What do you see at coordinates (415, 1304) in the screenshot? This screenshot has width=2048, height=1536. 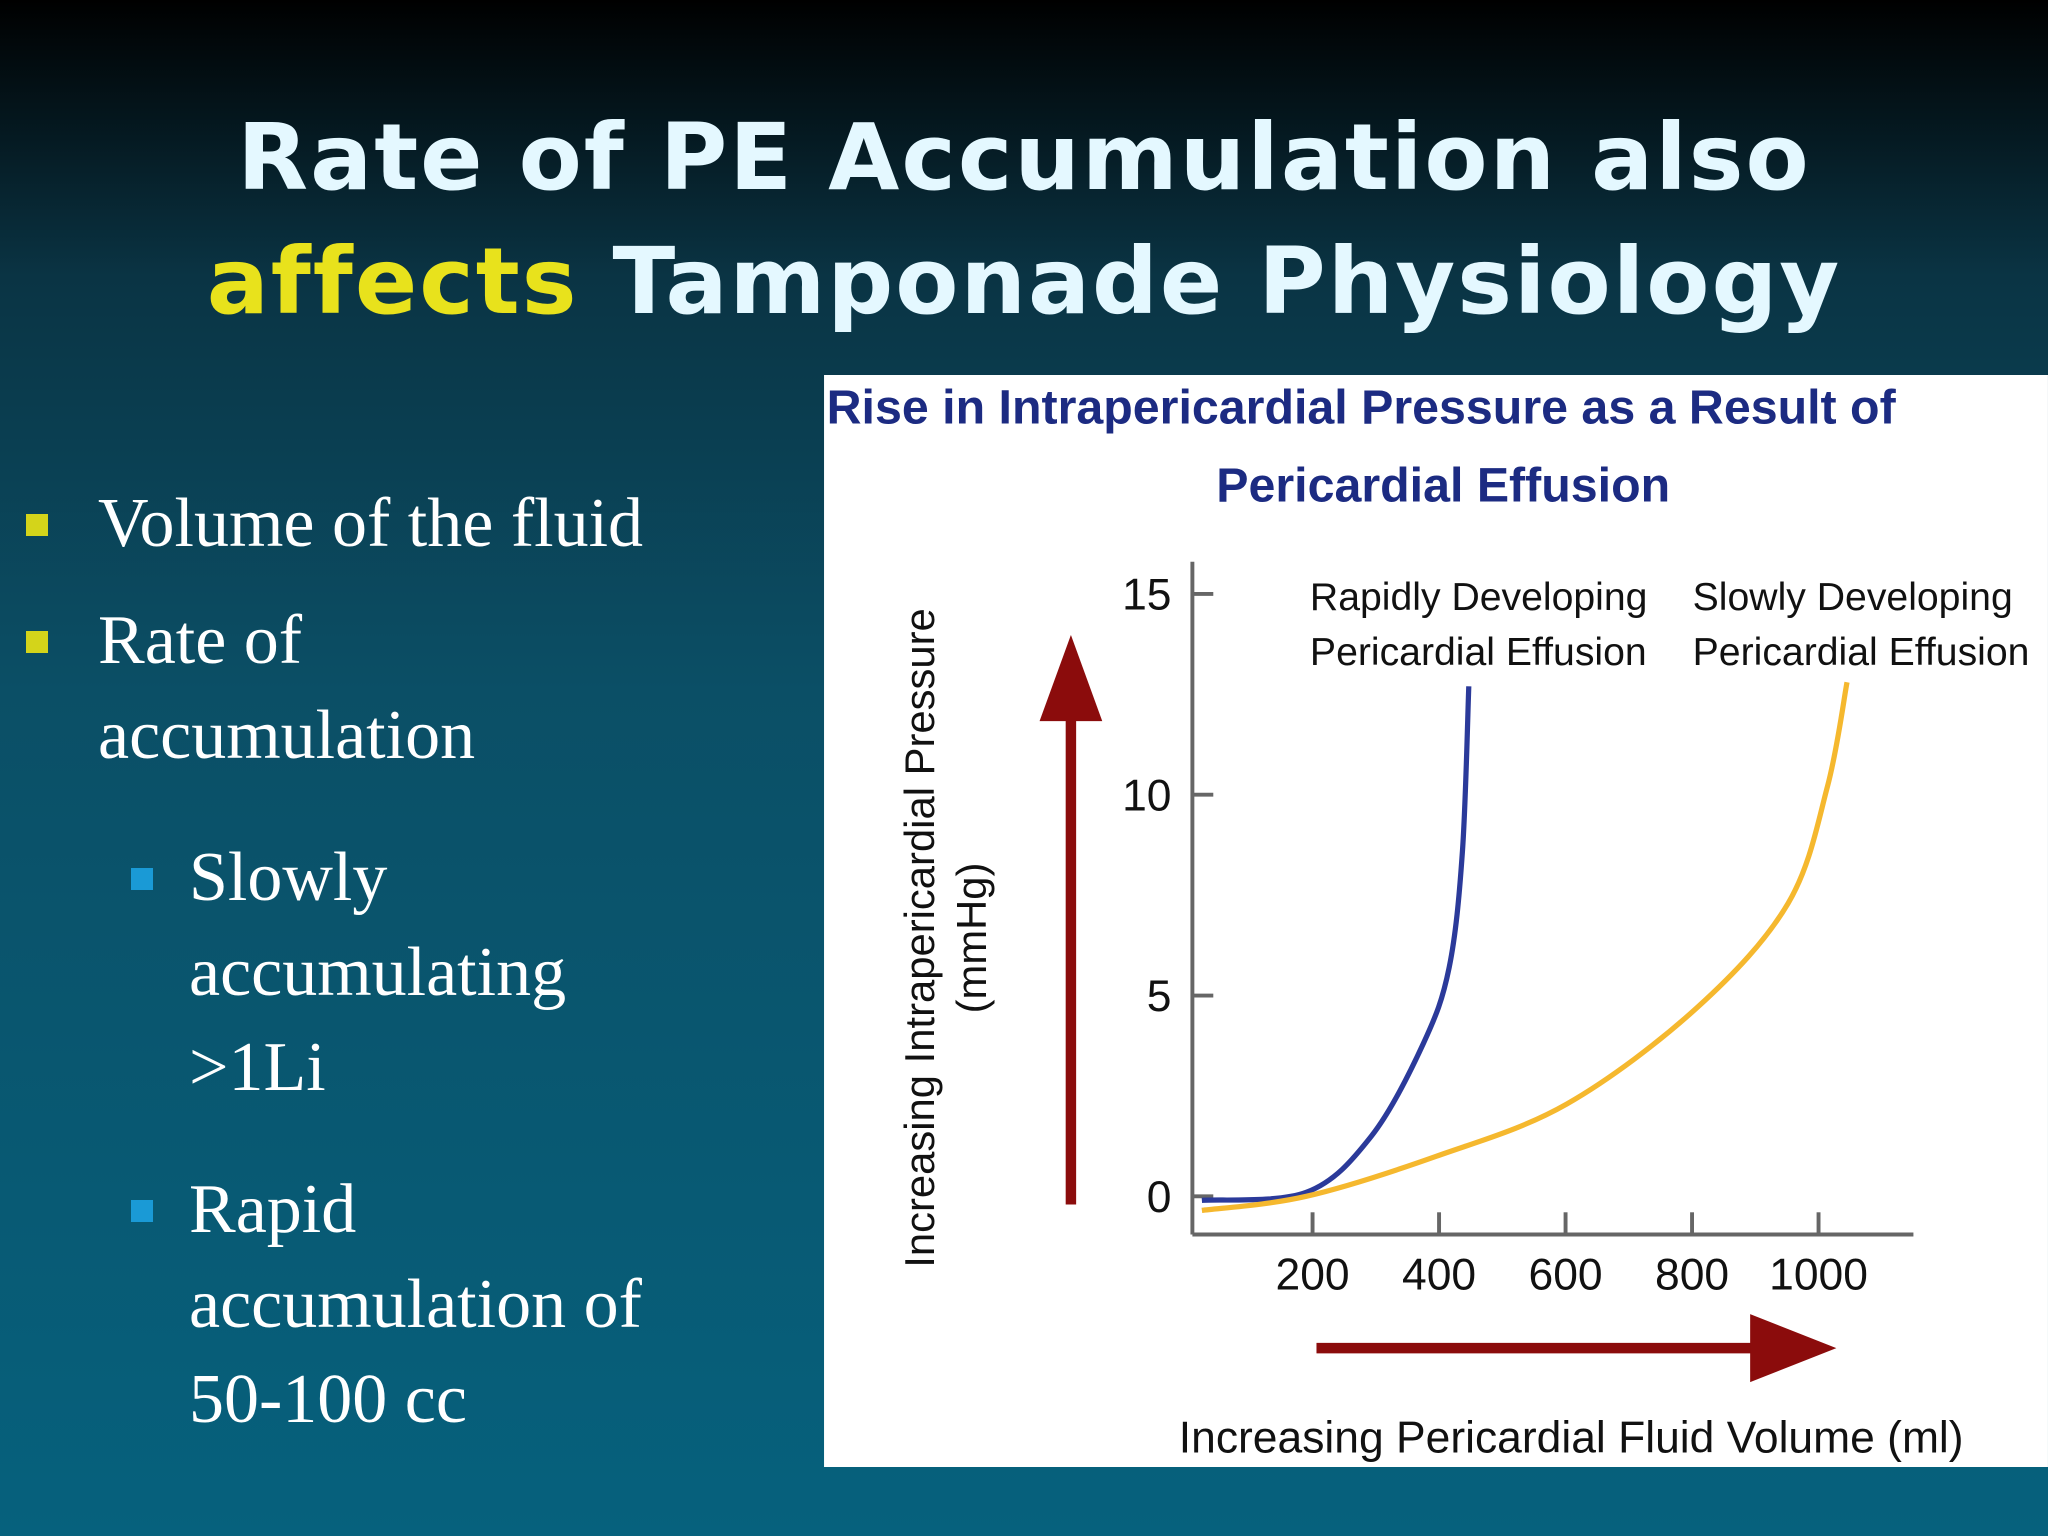 I see `bullet-text: accumulation of` at bounding box center [415, 1304].